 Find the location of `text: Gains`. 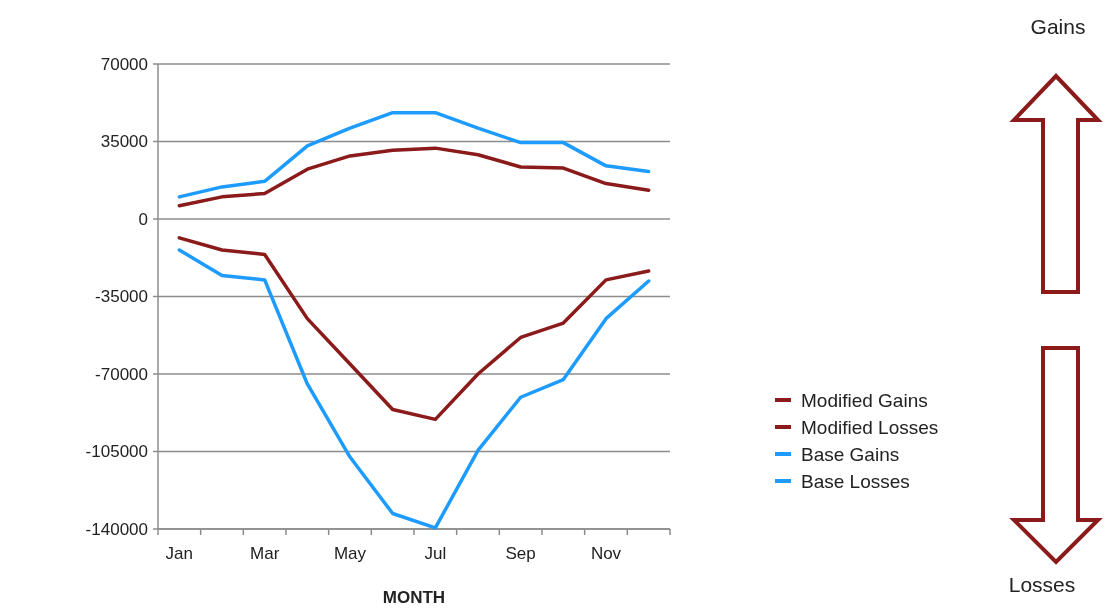

text: Gains is located at coordinates (1058, 26).